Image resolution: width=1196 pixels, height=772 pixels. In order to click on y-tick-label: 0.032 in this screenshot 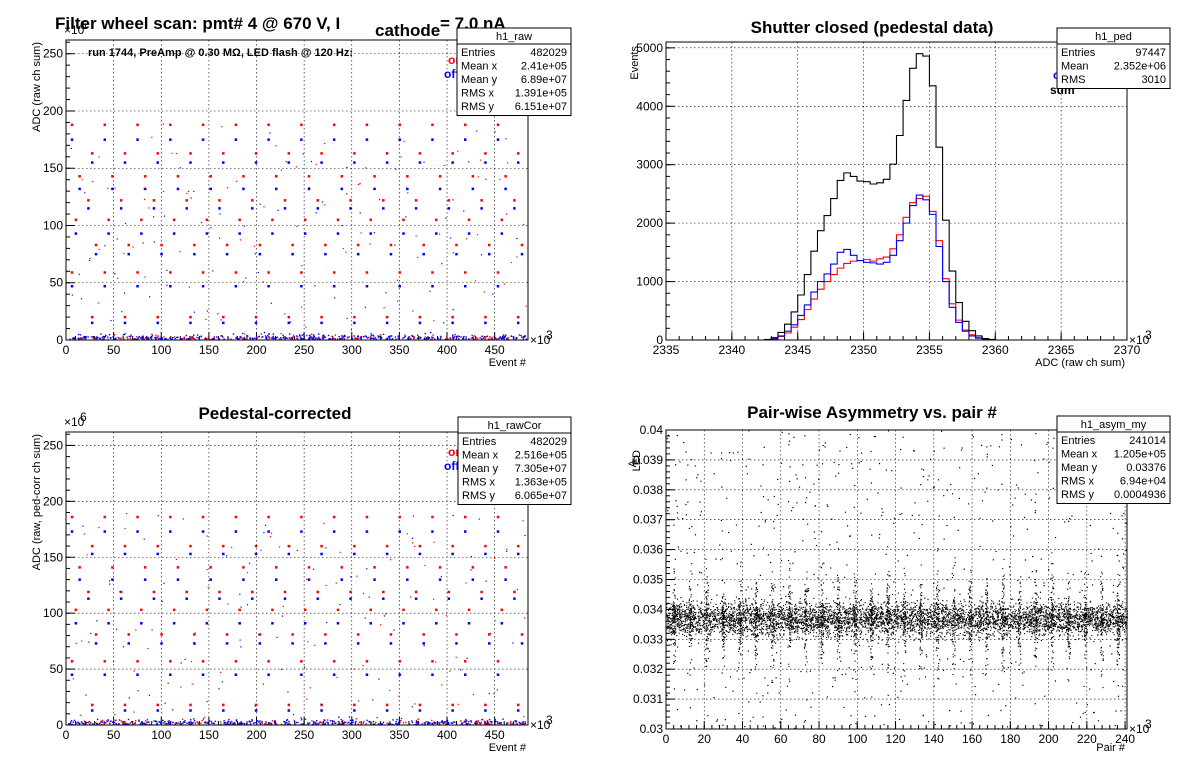, I will do `click(648, 669)`.